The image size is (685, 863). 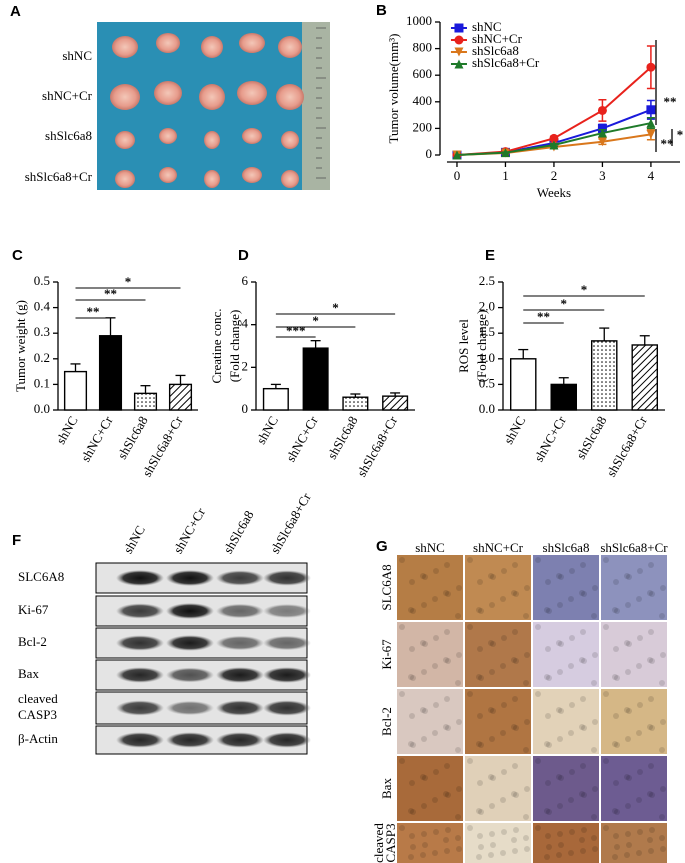 What do you see at coordinates (381, 10) in the screenshot?
I see `panel-letter: B` at bounding box center [381, 10].